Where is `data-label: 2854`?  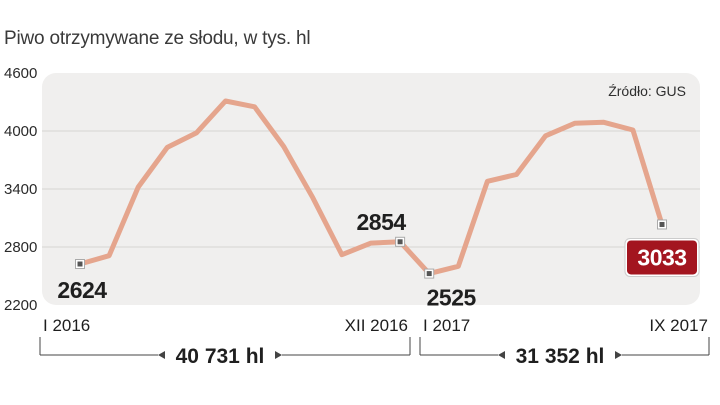 data-label: 2854 is located at coordinates (382, 222).